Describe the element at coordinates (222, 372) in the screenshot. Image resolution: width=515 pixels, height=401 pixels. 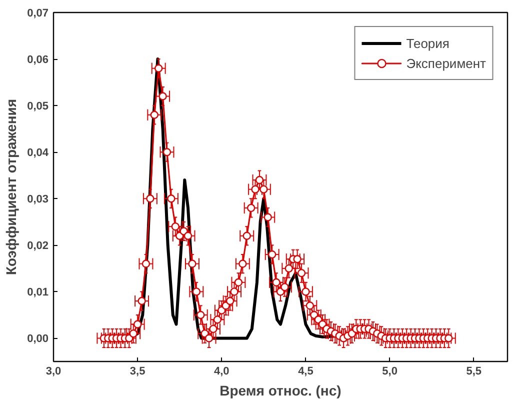
I see `x-tick-label: 4,0` at that location.